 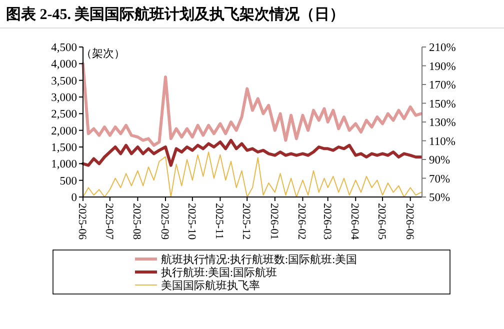 I want to click on y2-tick-label: 150%, so click(x=442, y=104).